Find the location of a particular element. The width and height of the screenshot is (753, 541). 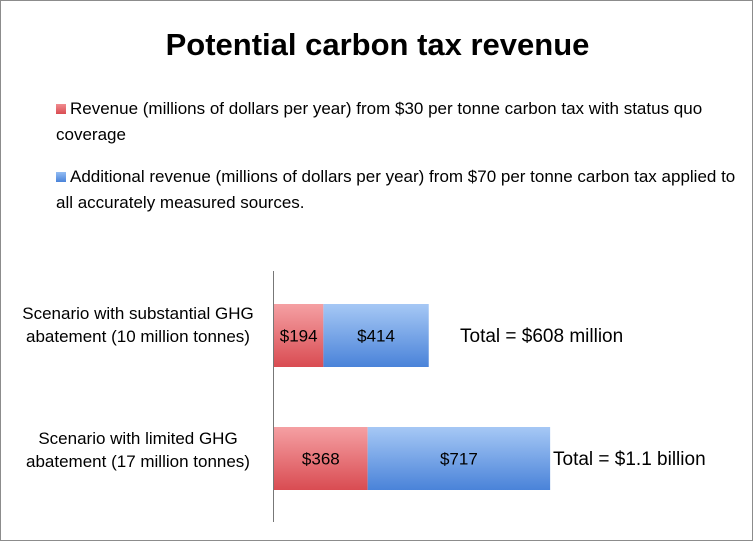

total-label-limited: Total = $1.1 billion is located at coordinates (629, 459).